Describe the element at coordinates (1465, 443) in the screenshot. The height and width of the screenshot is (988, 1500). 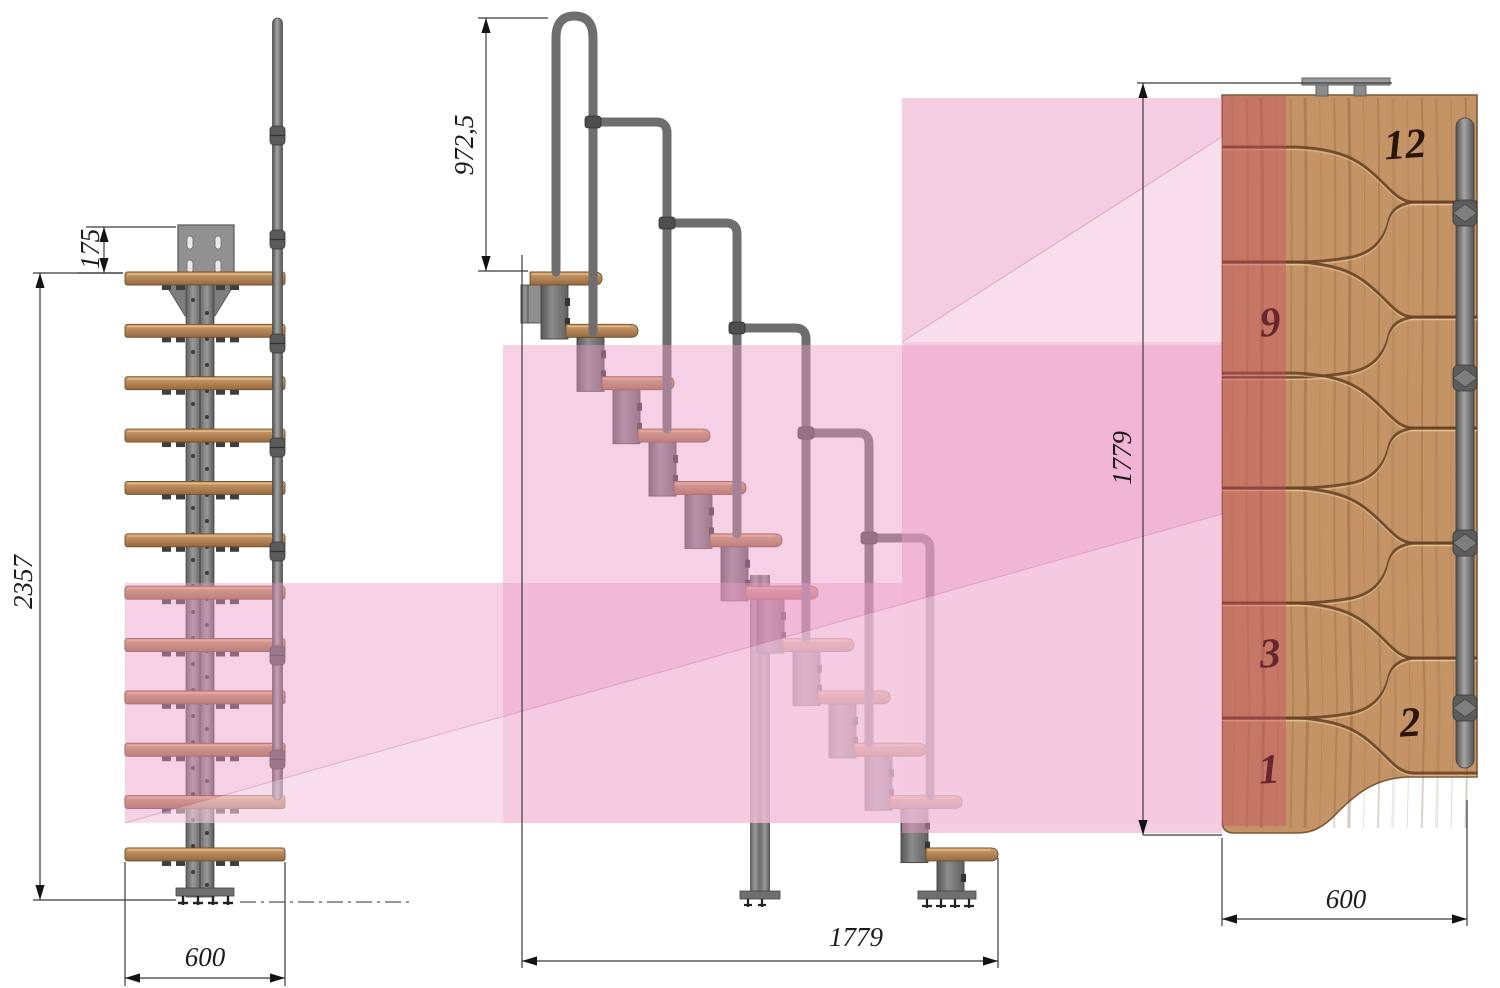
I see `plan-handrail-pole` at that location.